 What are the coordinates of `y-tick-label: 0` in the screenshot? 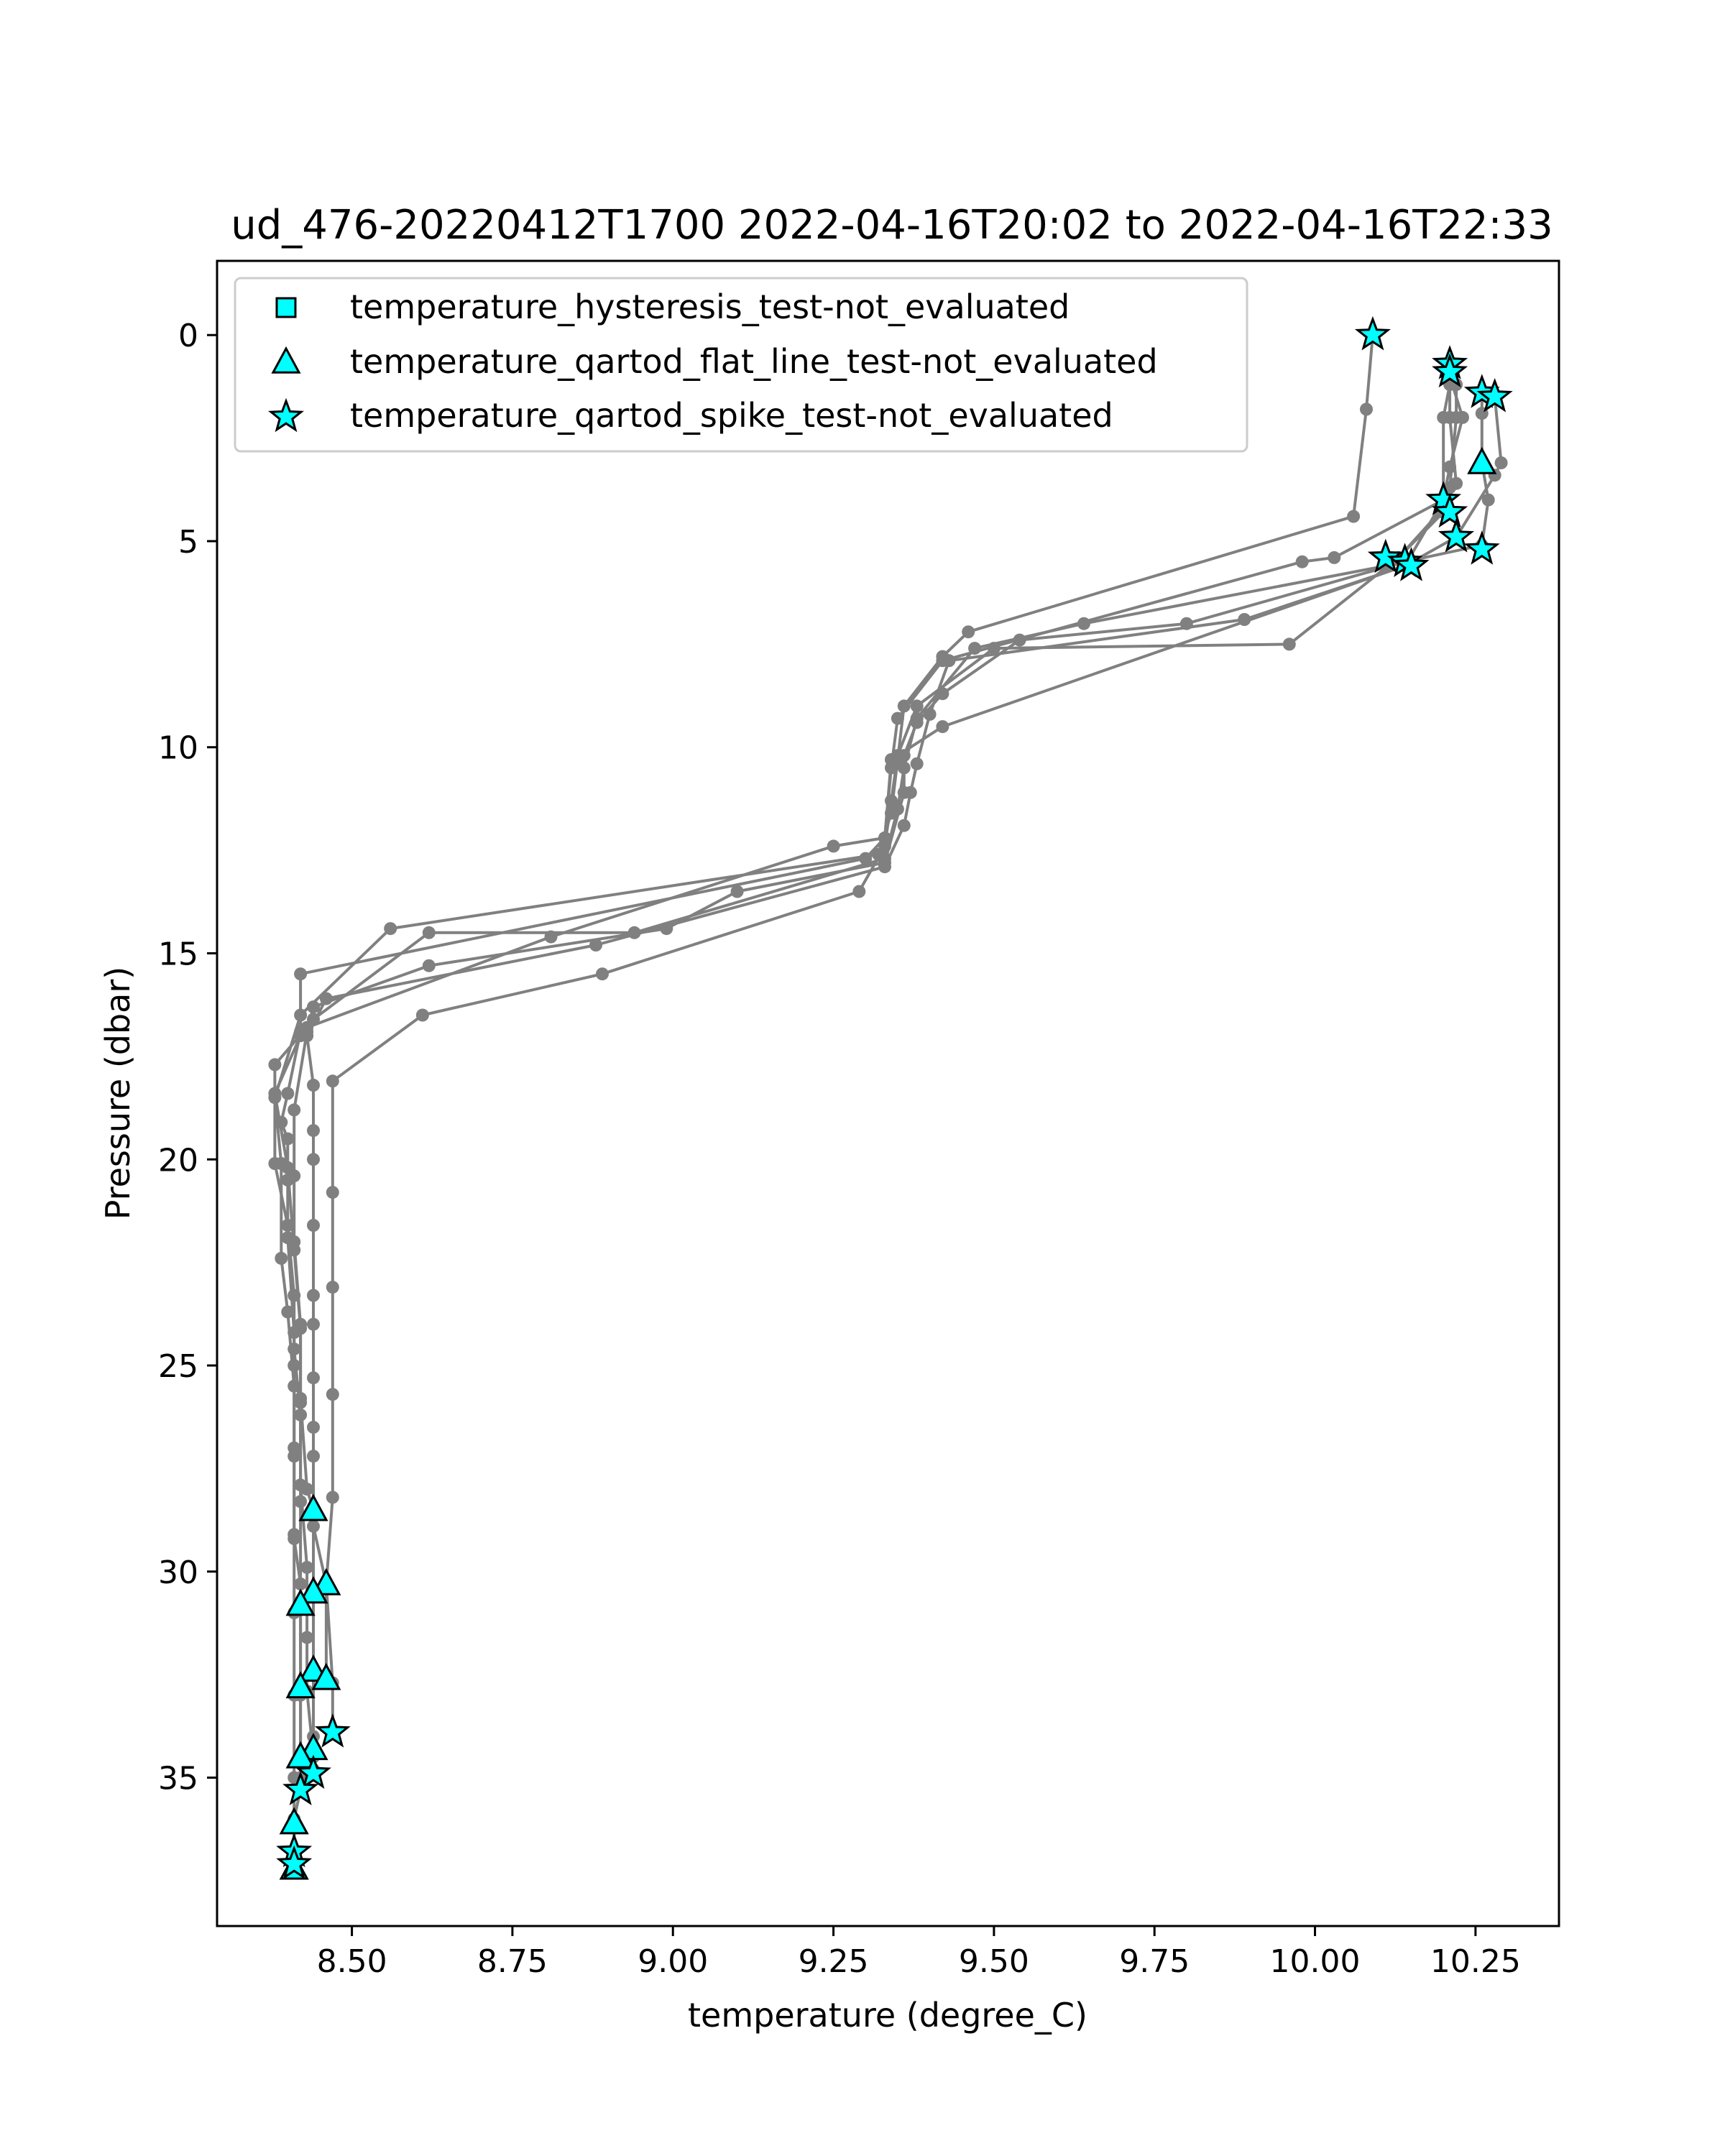 It's located at (188, 336).